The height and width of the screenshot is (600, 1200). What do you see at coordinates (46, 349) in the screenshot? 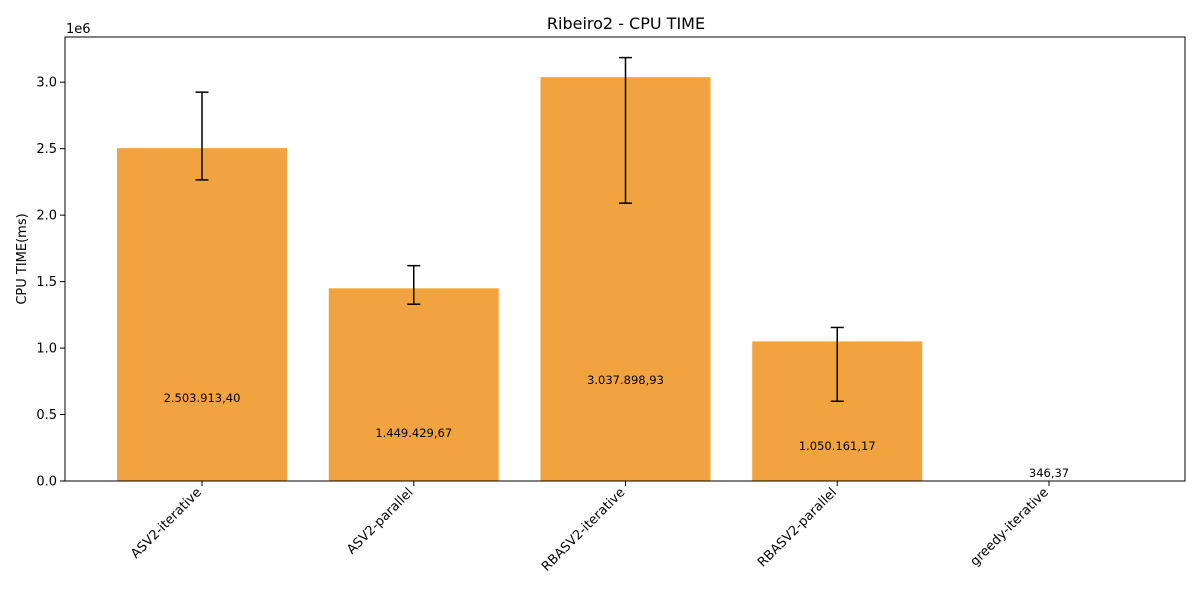
I see `y-tick-label: 1.0` at bounding box center [46, 349].